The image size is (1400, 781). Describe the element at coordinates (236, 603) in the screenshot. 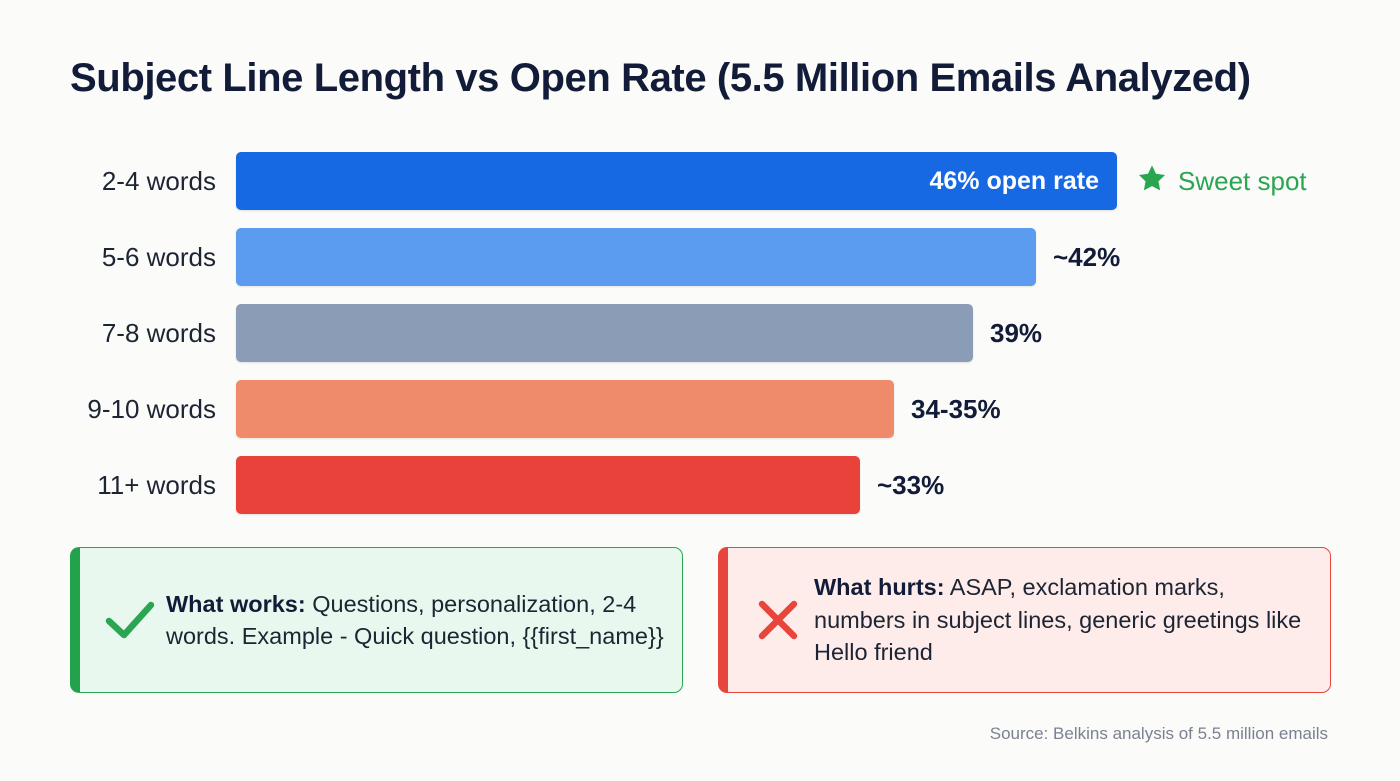

I see `callout-what-works-heading: What works:` at that location.